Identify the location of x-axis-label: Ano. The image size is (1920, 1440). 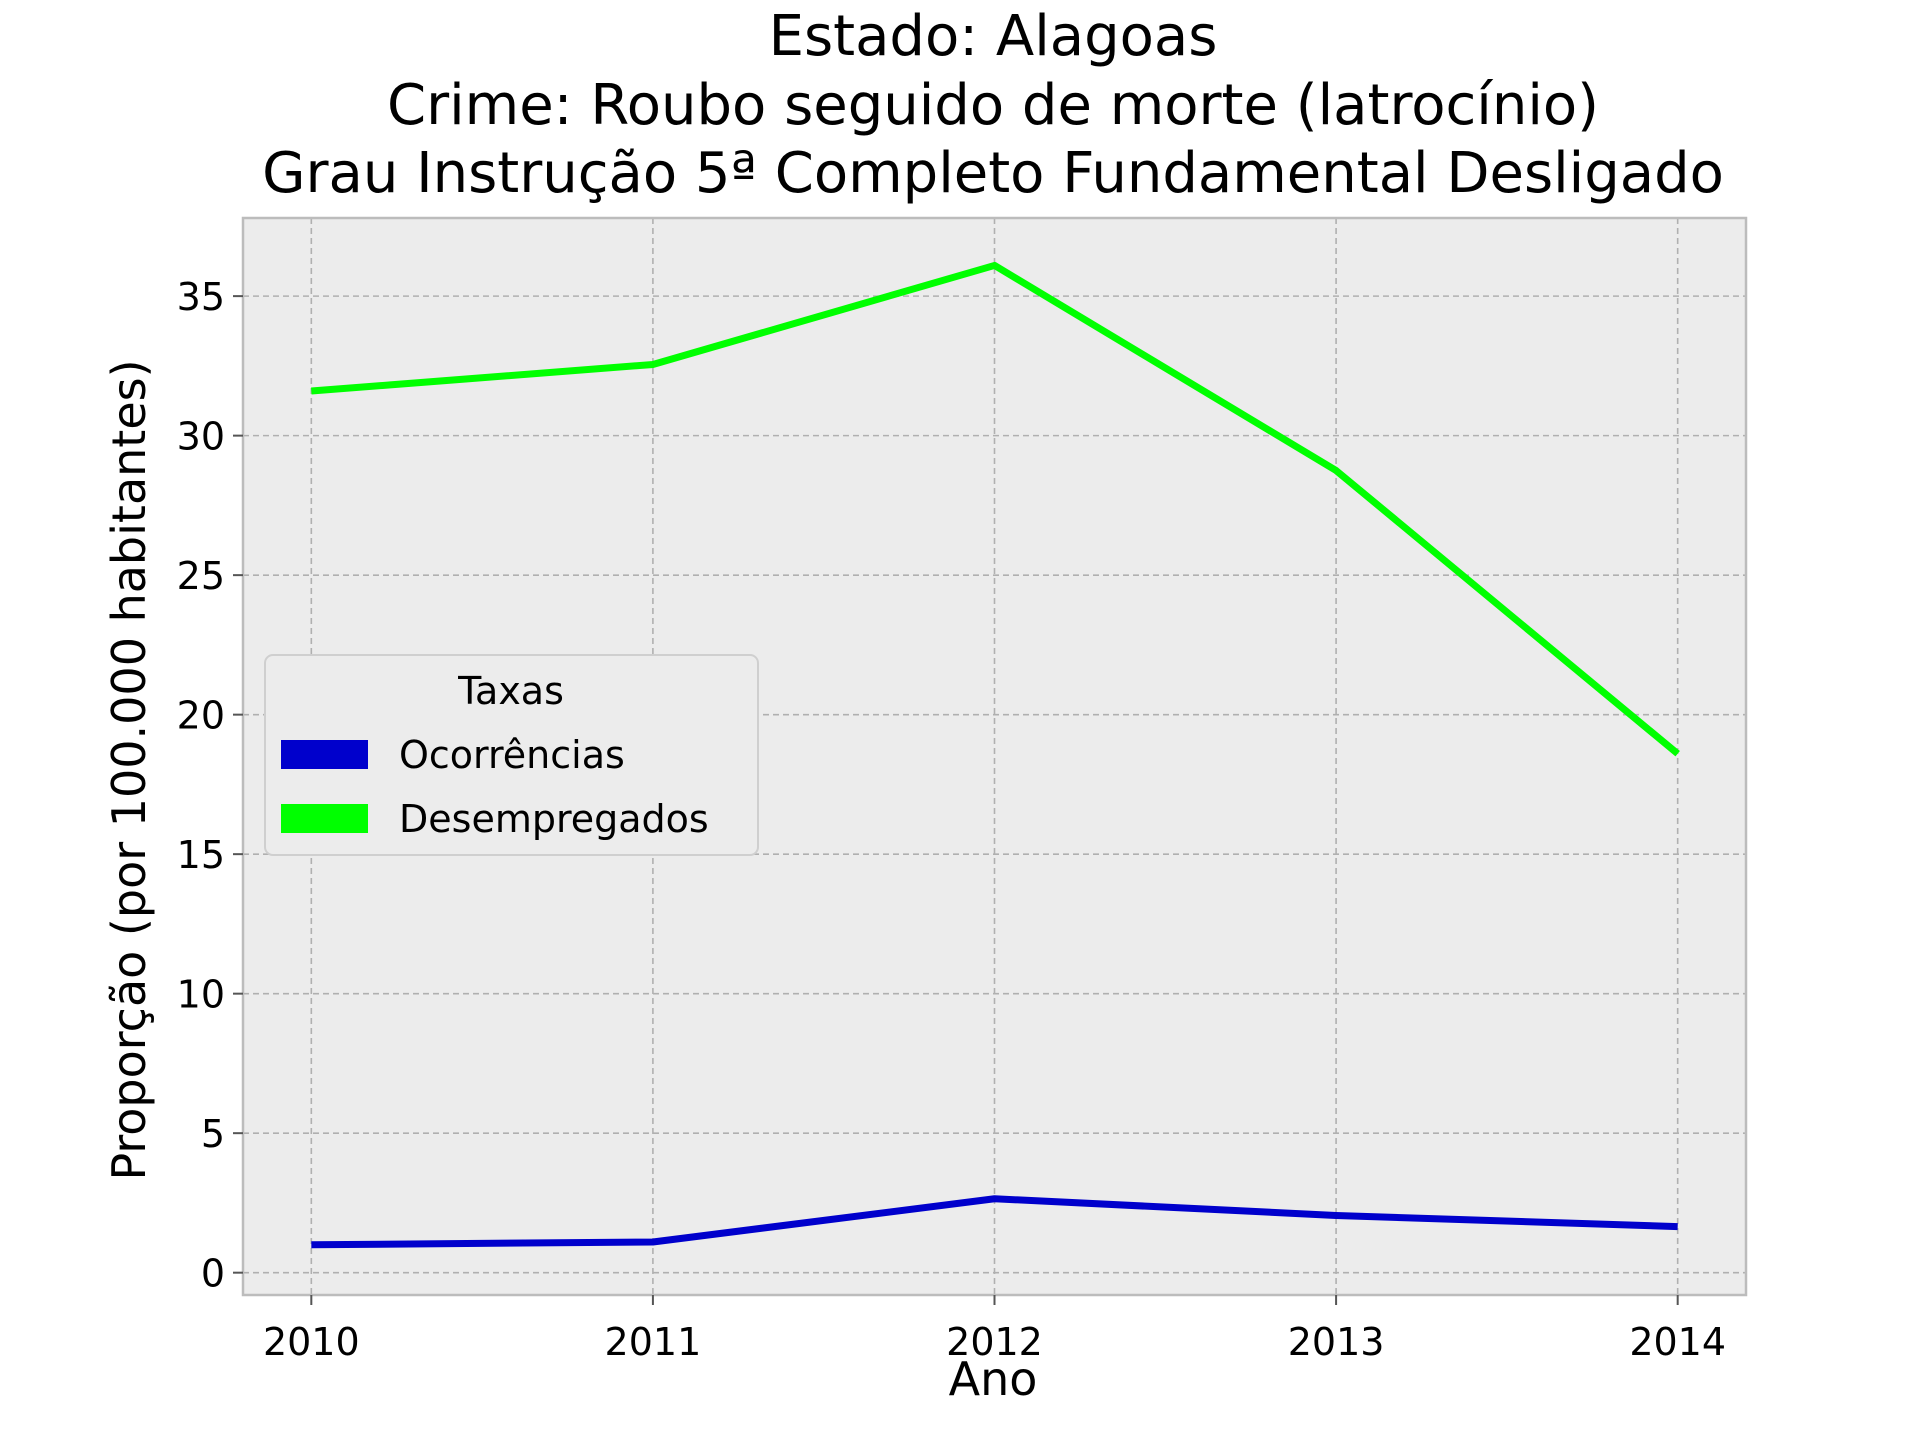
(993, 1379).